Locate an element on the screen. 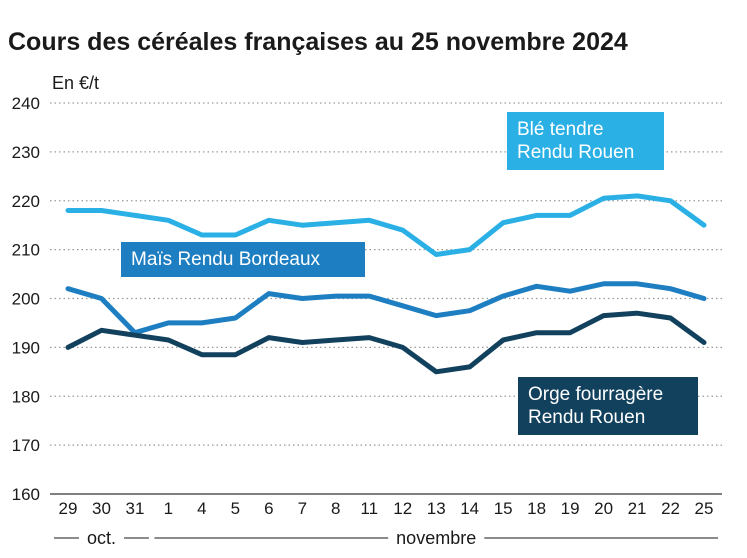  x-tick-label: 21 is located at coordinates (637, 508).